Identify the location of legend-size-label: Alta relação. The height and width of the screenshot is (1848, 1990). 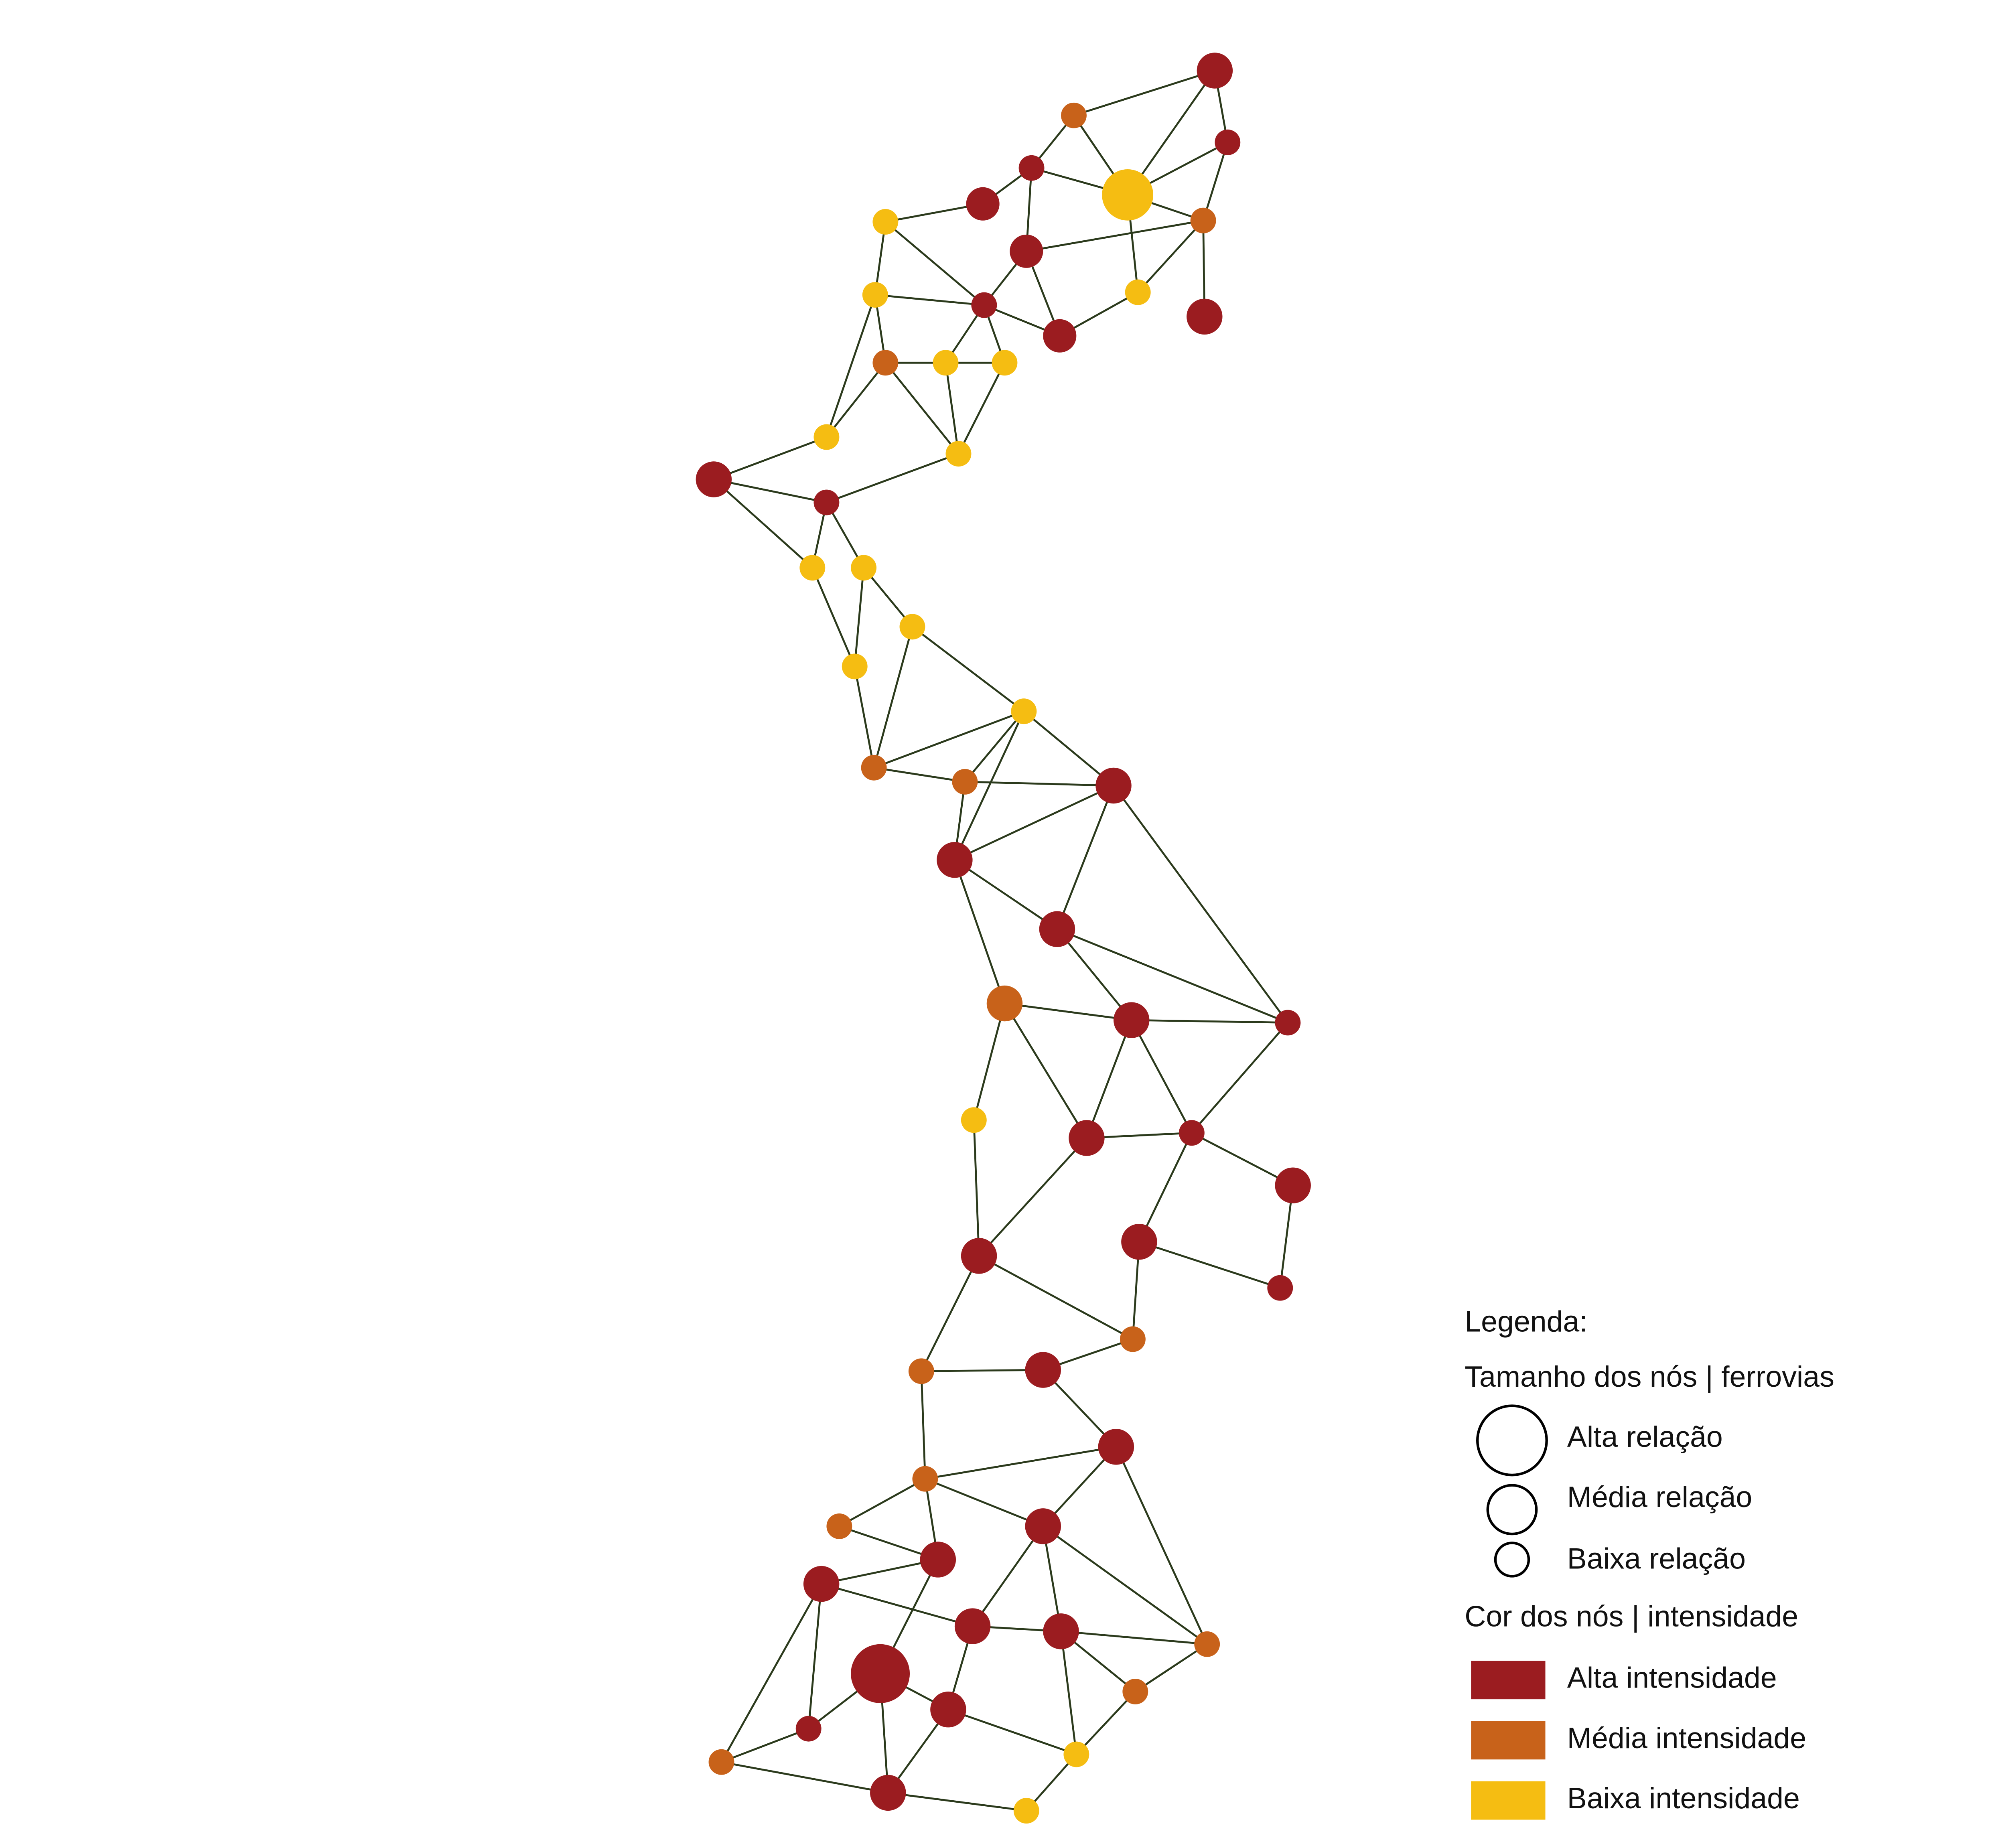
(1645, 1436).